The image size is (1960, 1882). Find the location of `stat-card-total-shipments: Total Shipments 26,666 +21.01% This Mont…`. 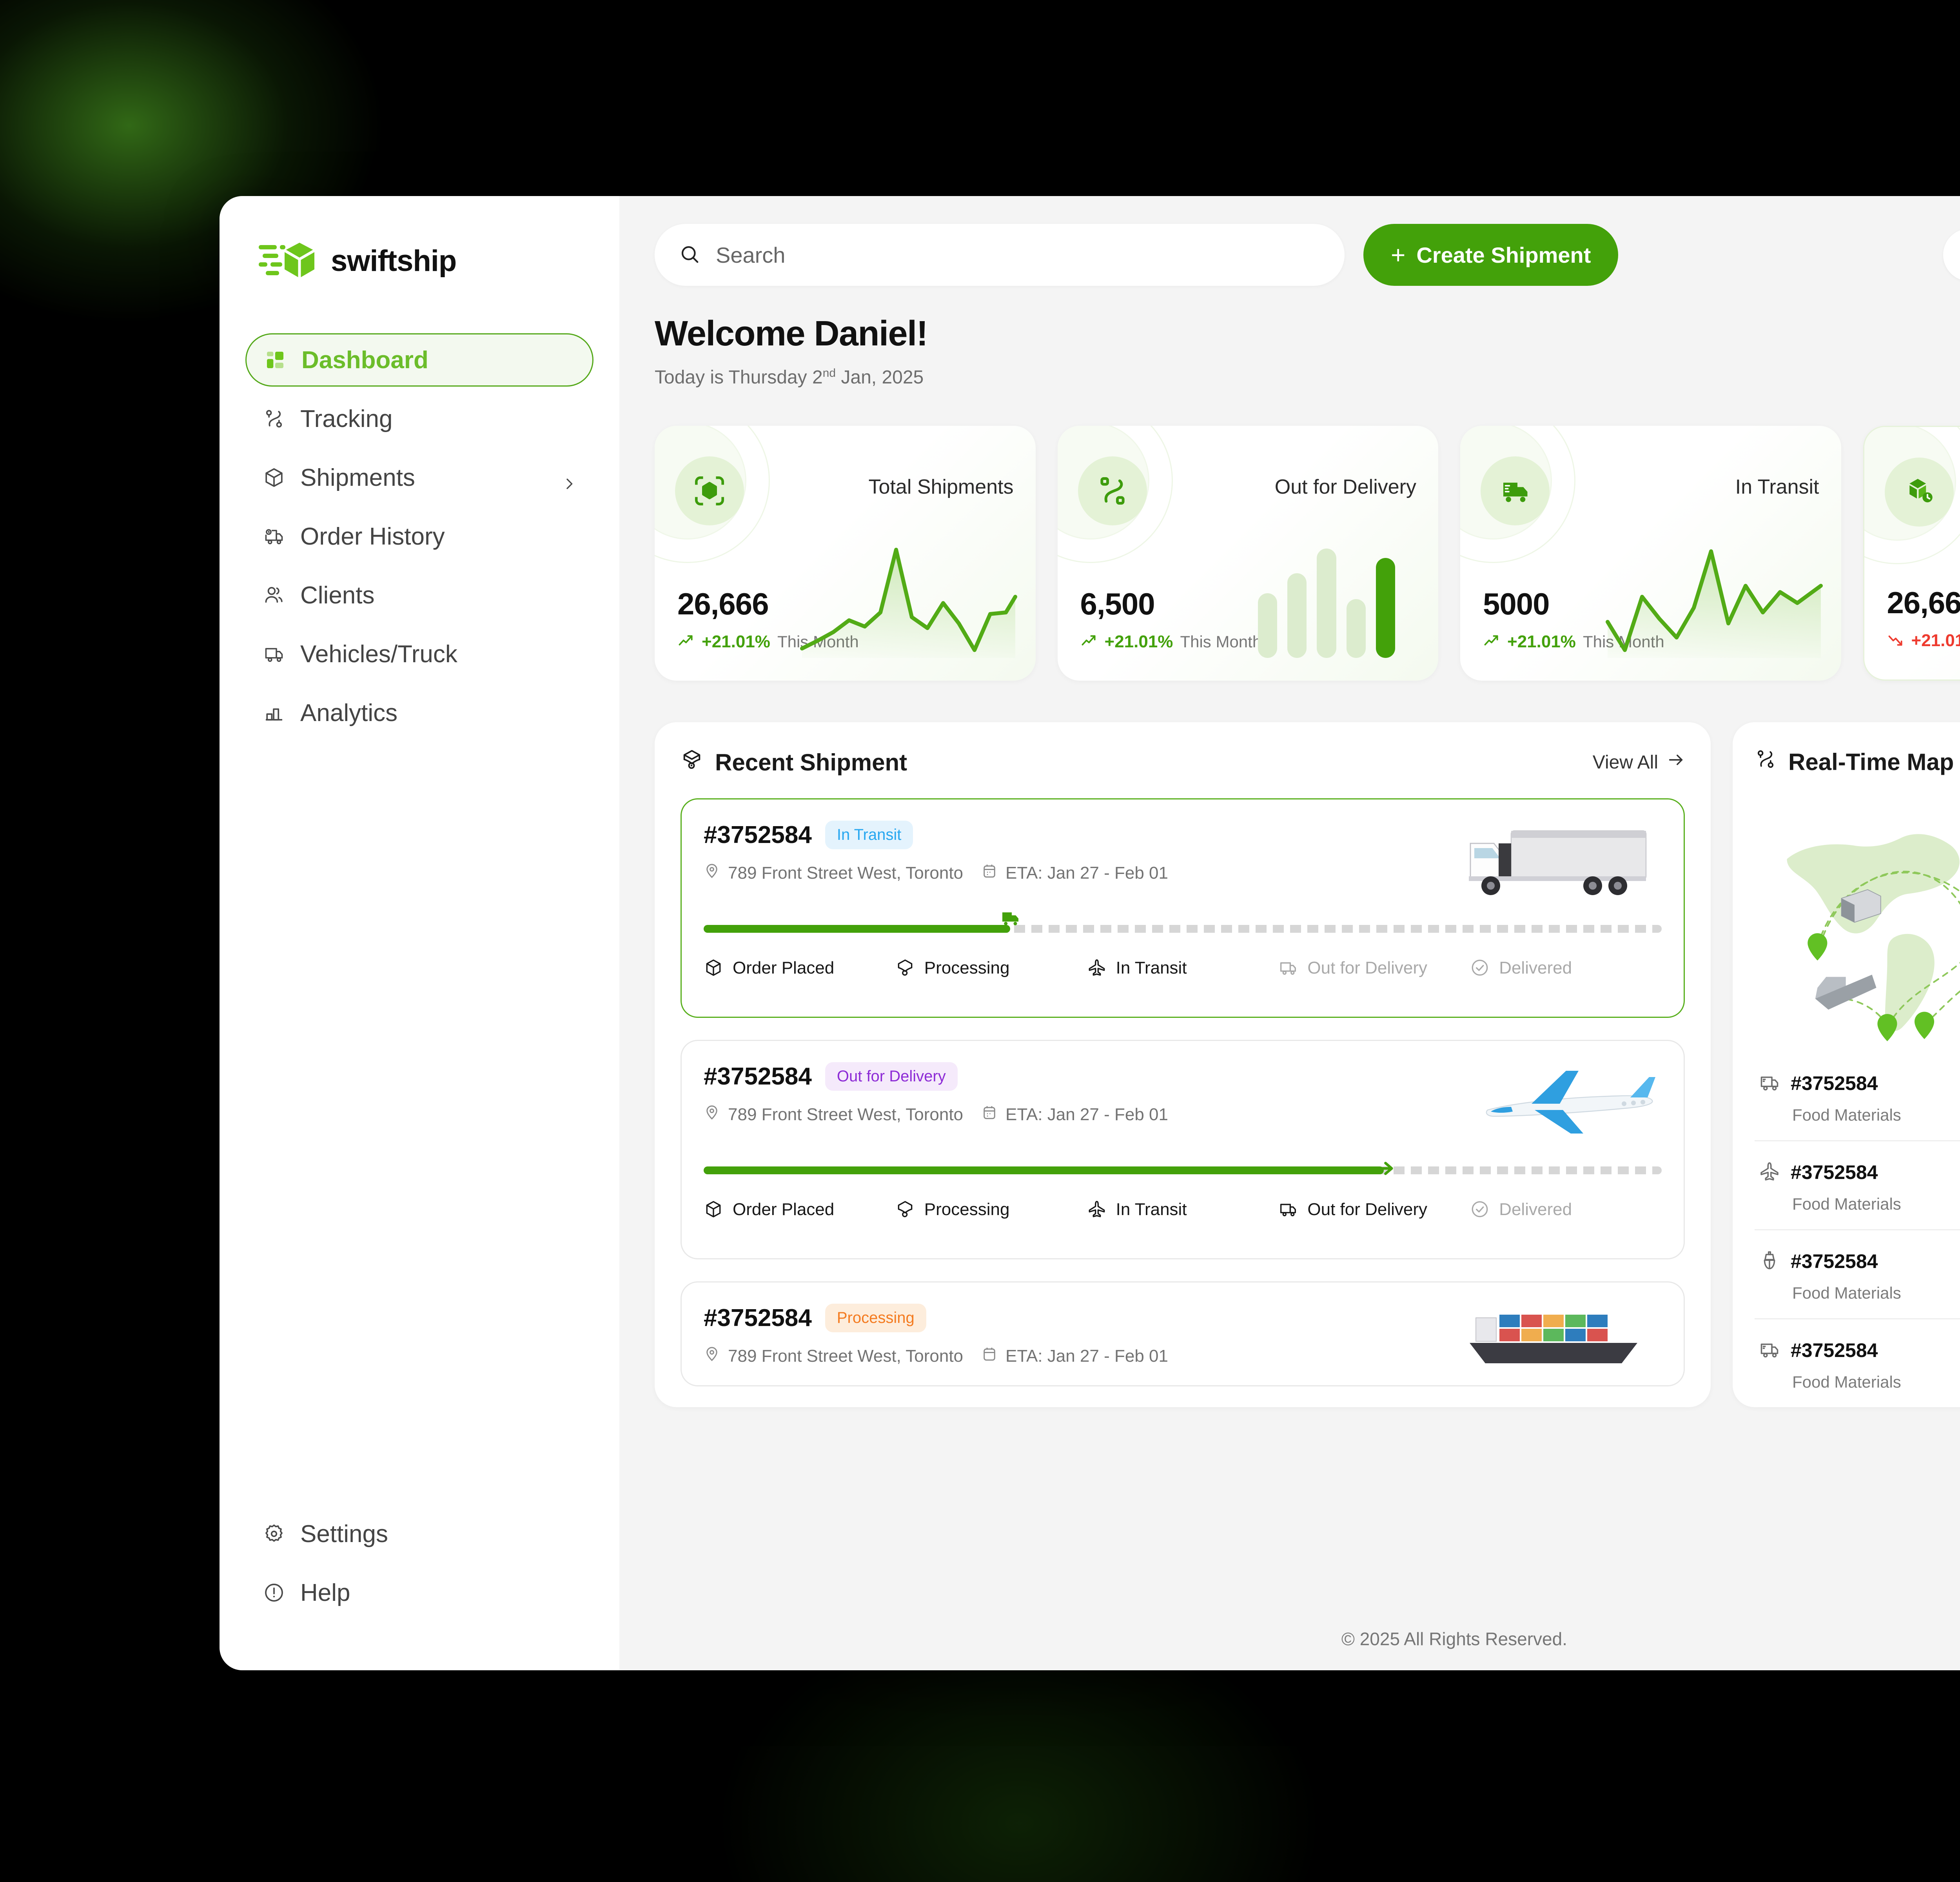

stat-card-total-shipments: Total Shipments 26,666 +21.01% This Mont… is located at coordinates (846, 553).